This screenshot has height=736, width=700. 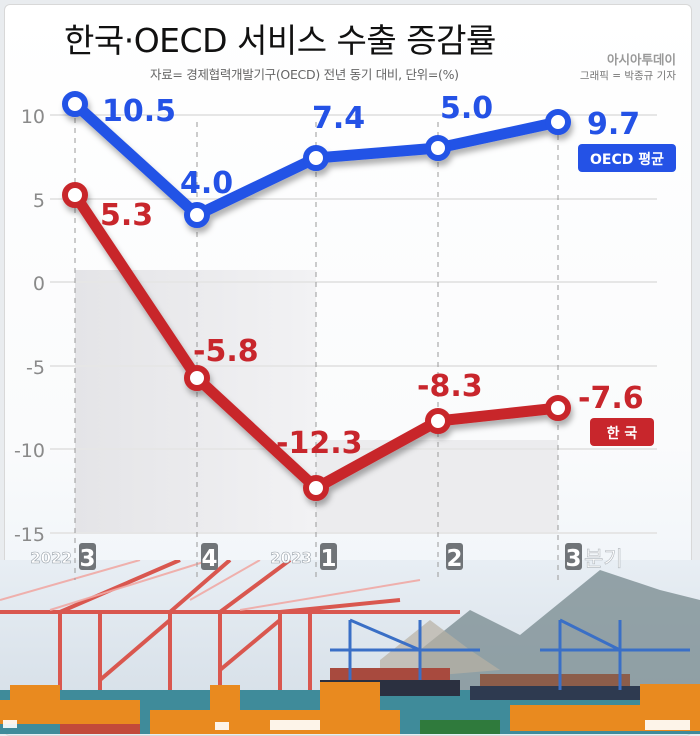 I want to click on korea-value-label: -8.3, so click(x=450, y=386).